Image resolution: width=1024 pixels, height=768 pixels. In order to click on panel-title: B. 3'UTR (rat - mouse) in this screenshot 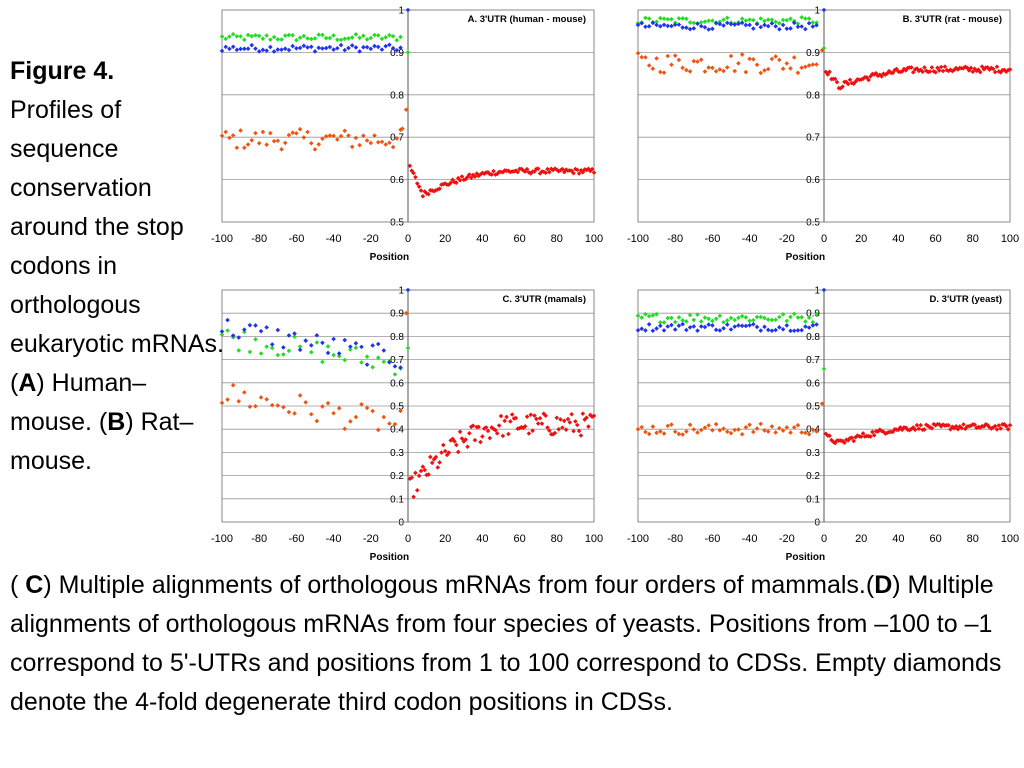, I will do `click(952, 19)`.